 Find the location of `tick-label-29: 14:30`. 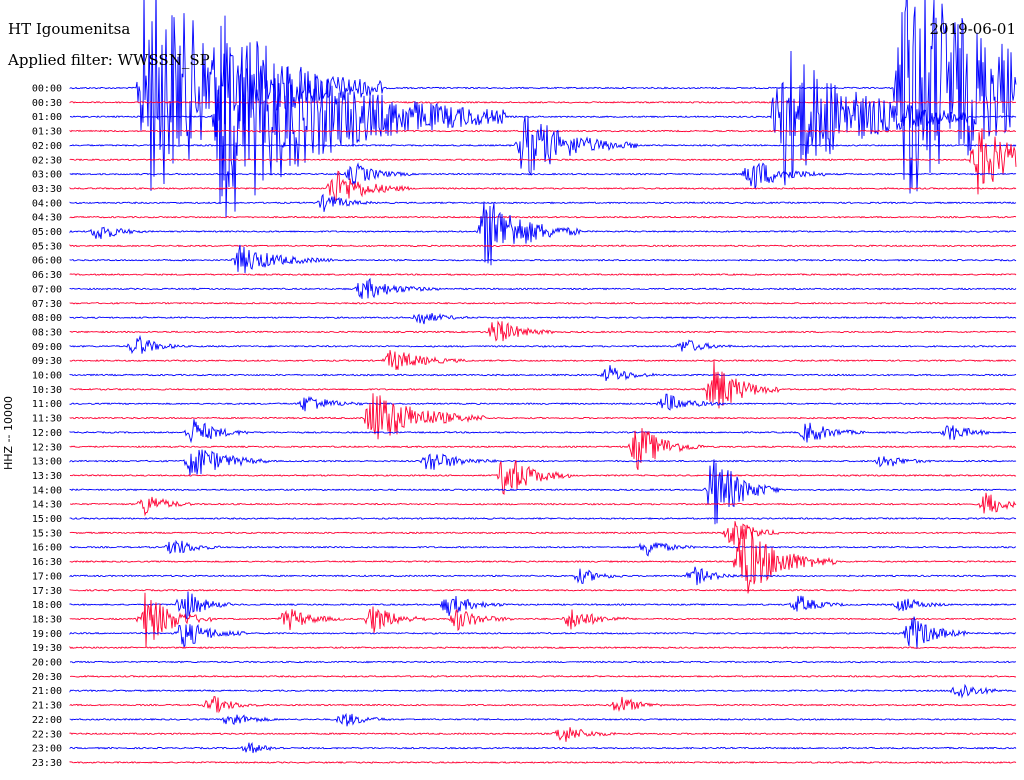

tick-label-29: 14:30 is located at coordinates (47, 505).